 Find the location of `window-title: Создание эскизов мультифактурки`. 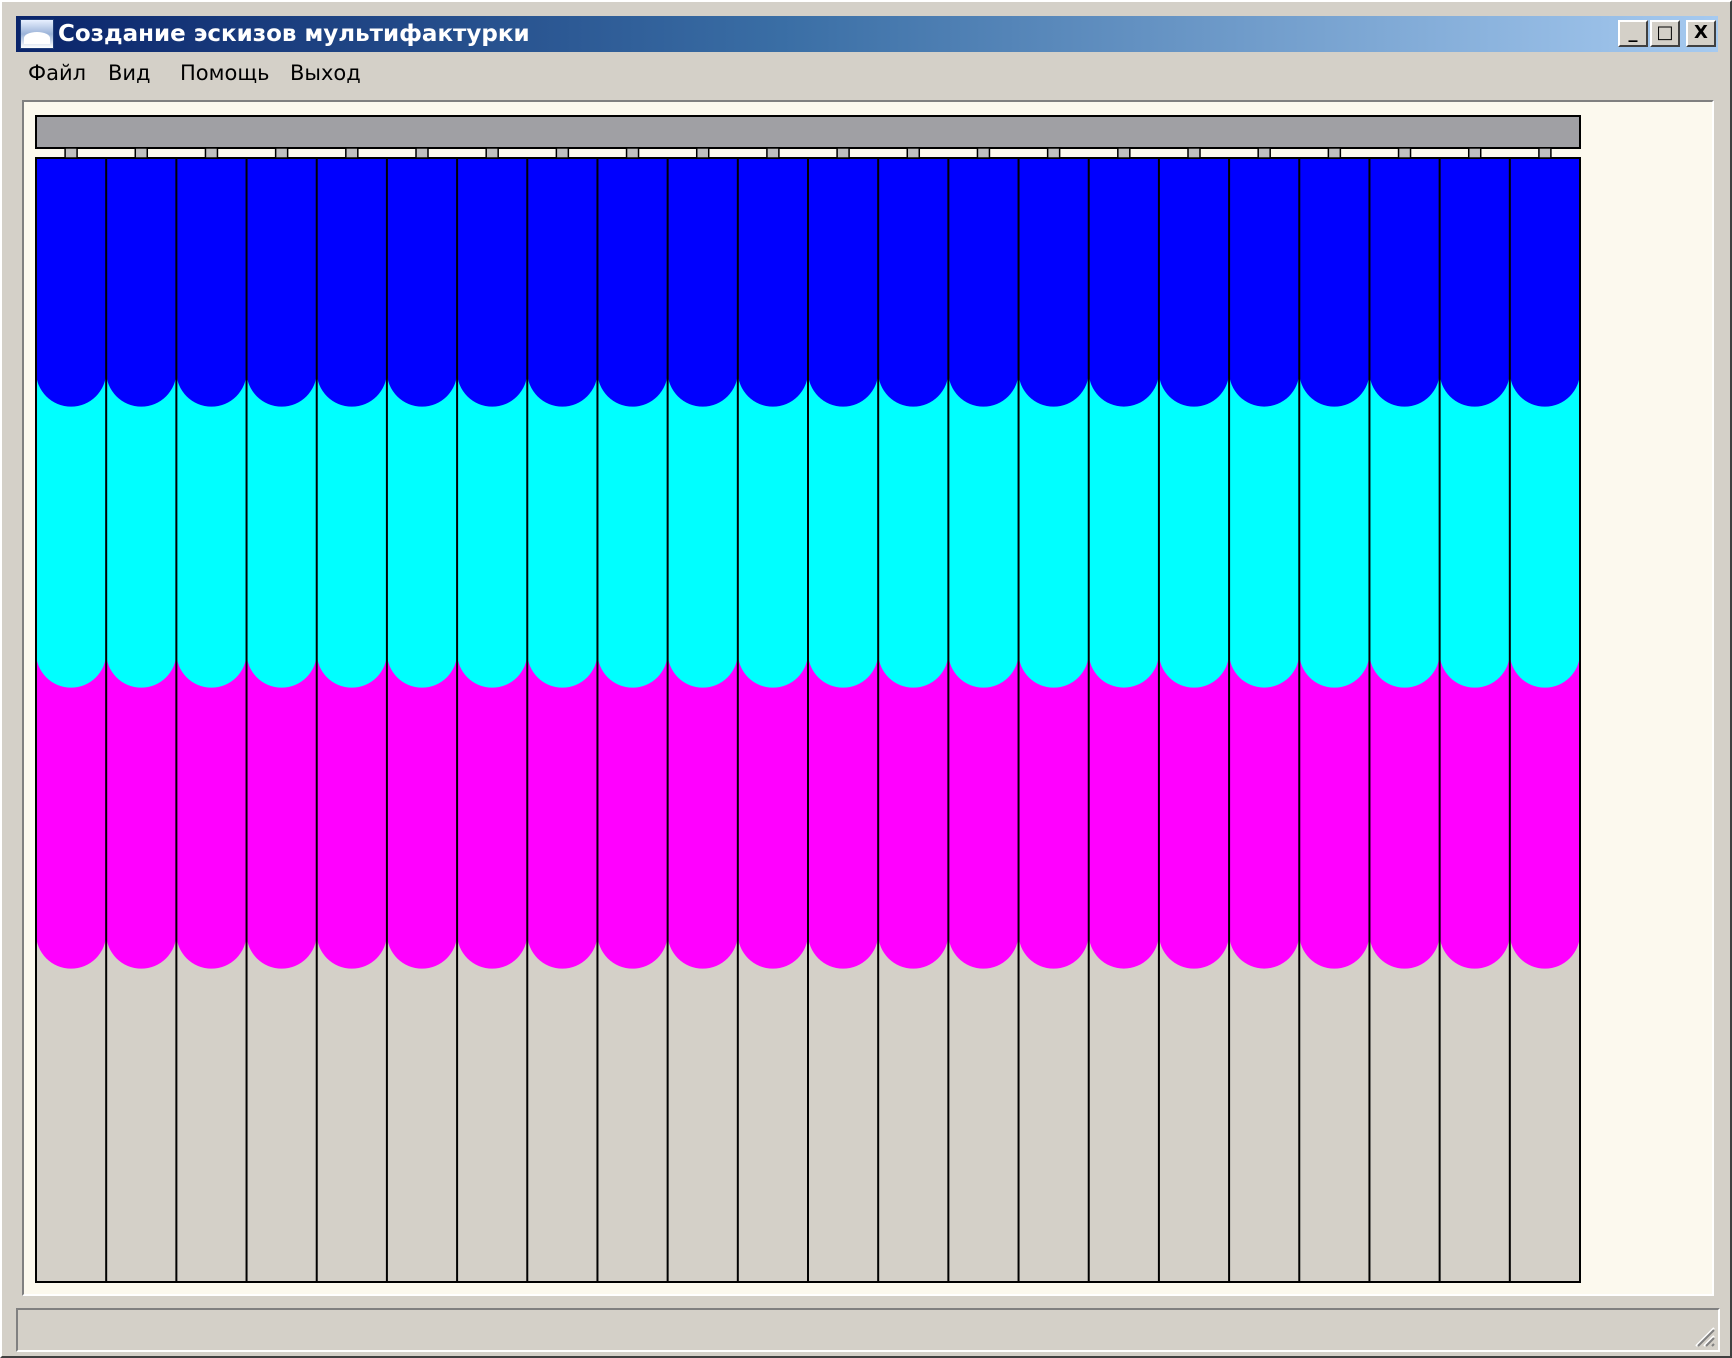

window-title: Создание эскизов мультифактурки is located at coordinates (294, 34).